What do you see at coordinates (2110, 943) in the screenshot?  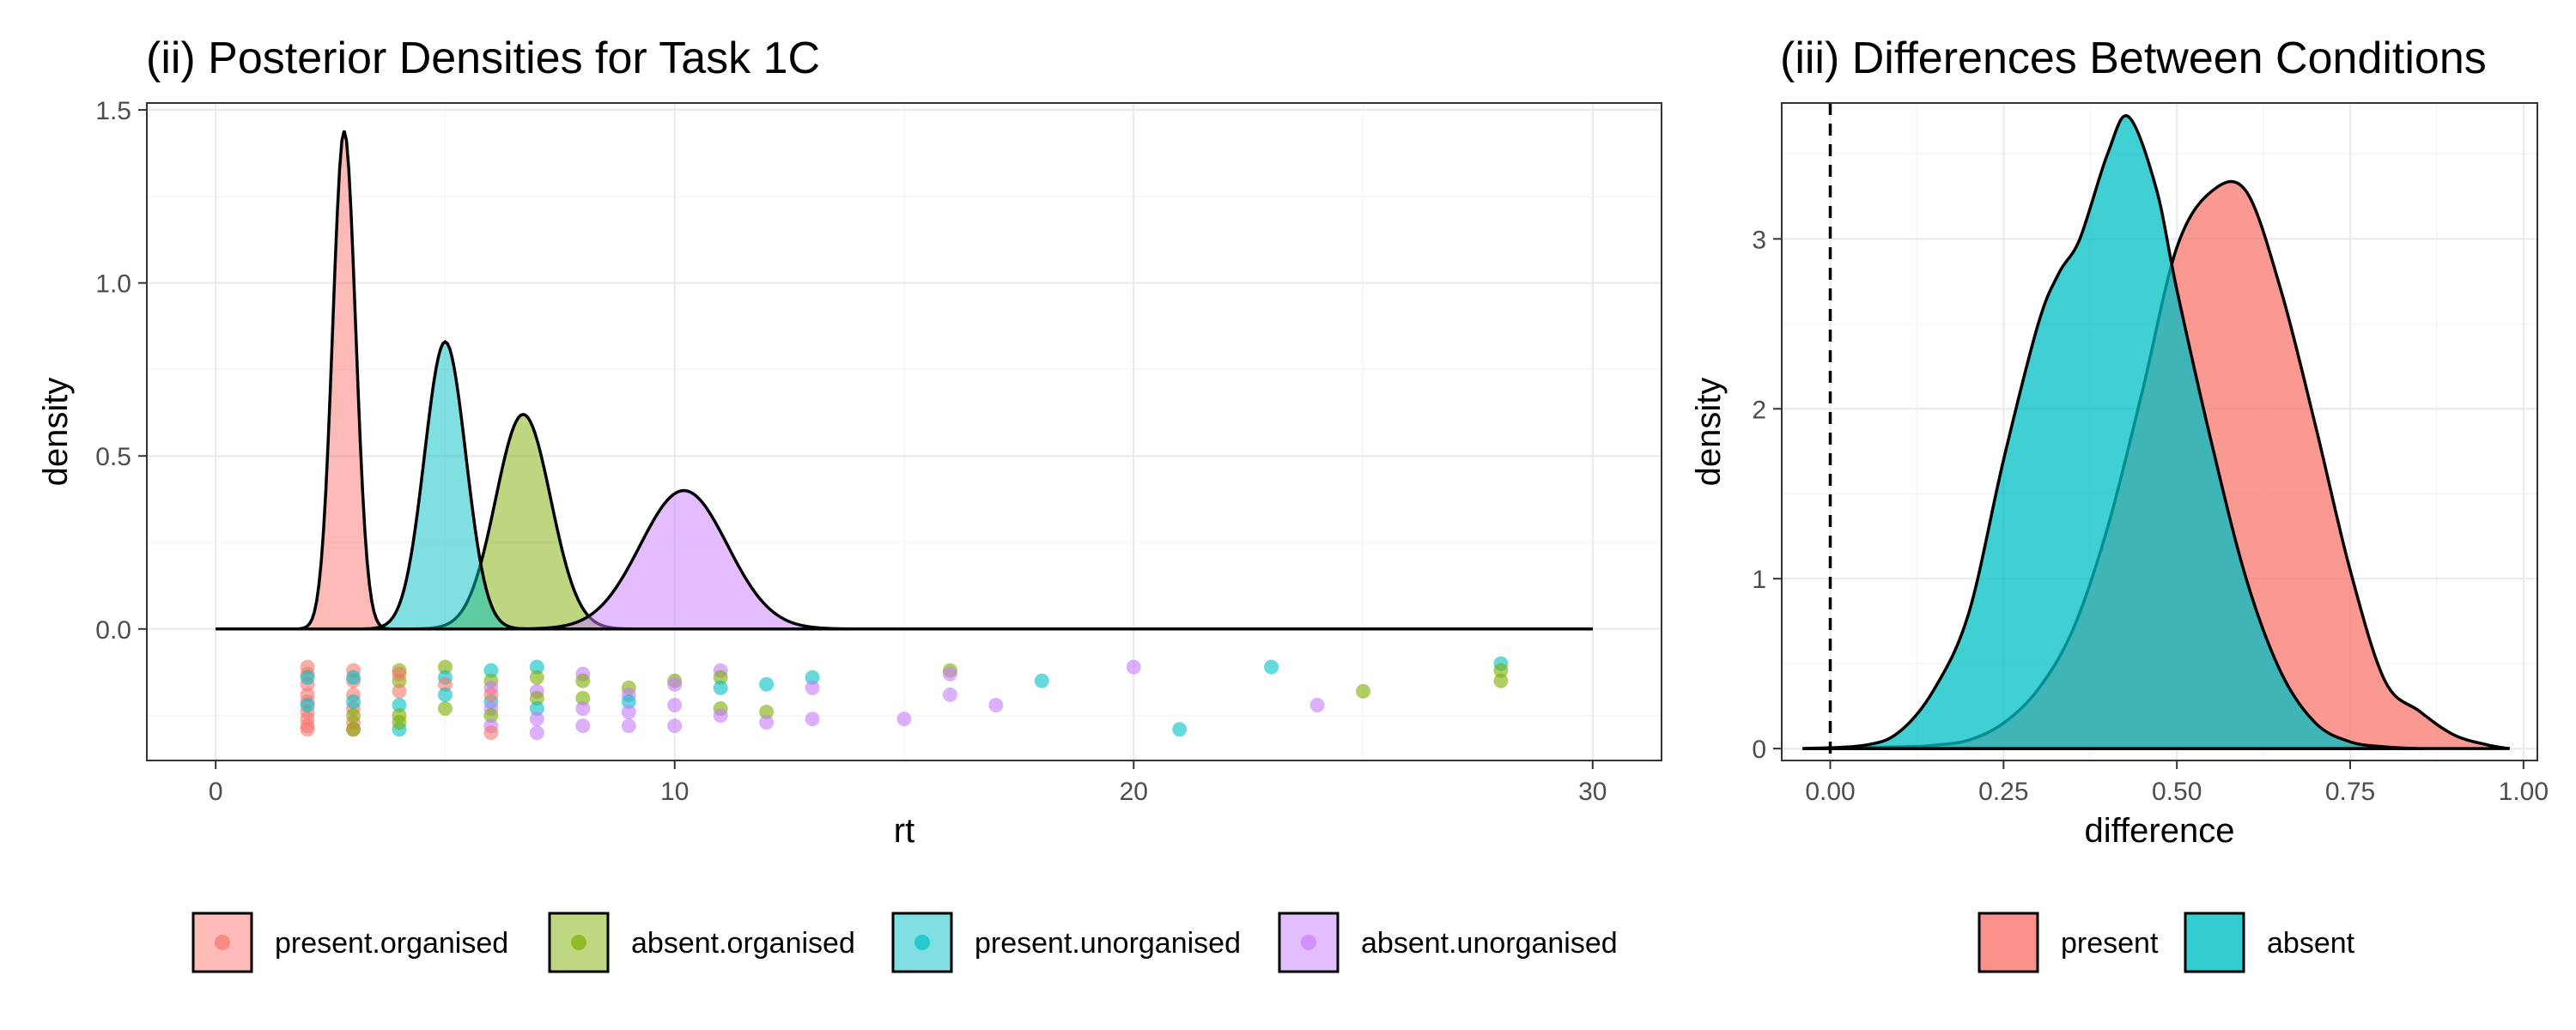 I see `legend-label: present` at bounding box center [2110, 943].